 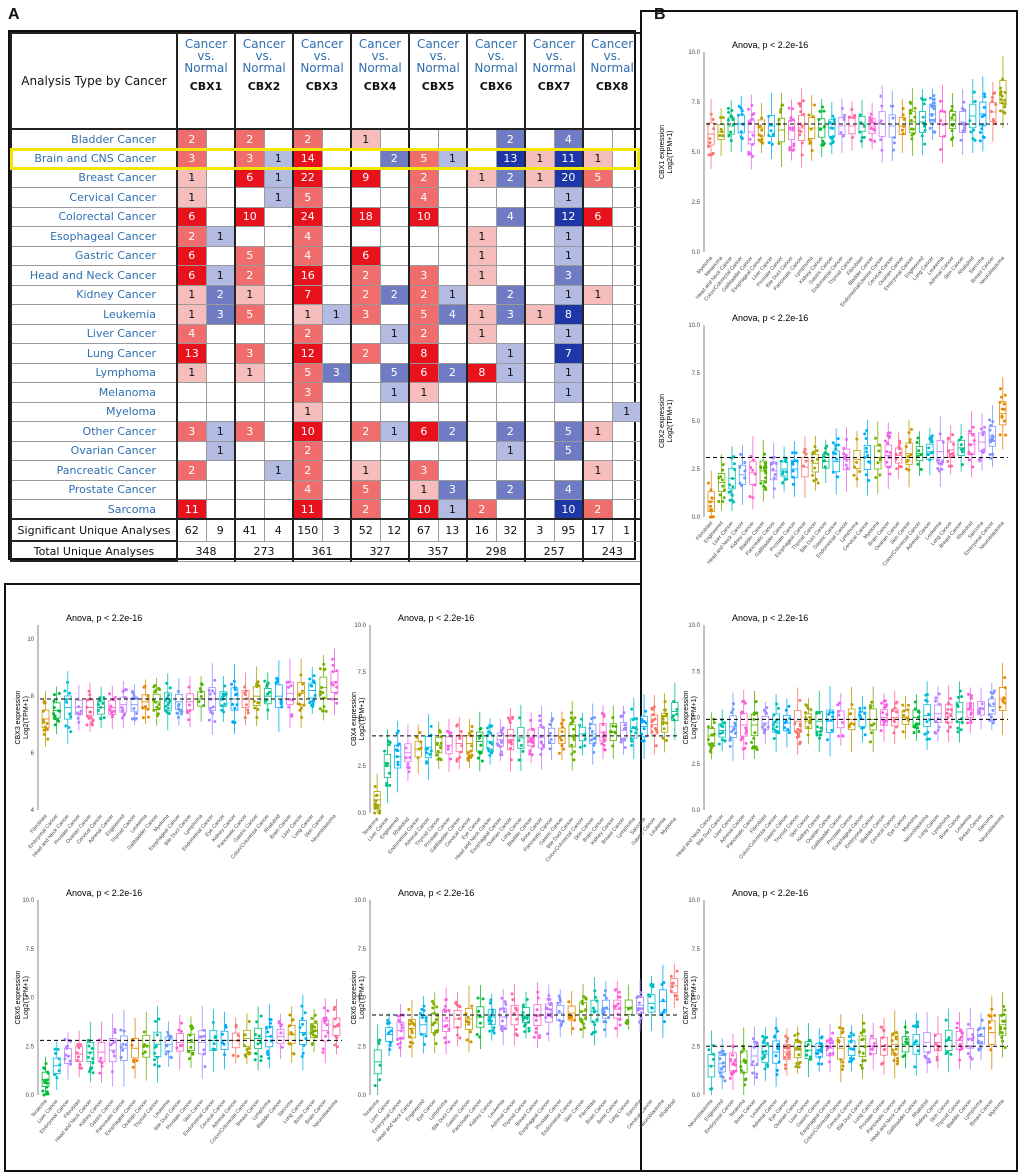 What do you see at coordinates (94, 333) in the screenshot?
I see `cancer-type-link: Liver Cancer` at bounding box center [94, 333].